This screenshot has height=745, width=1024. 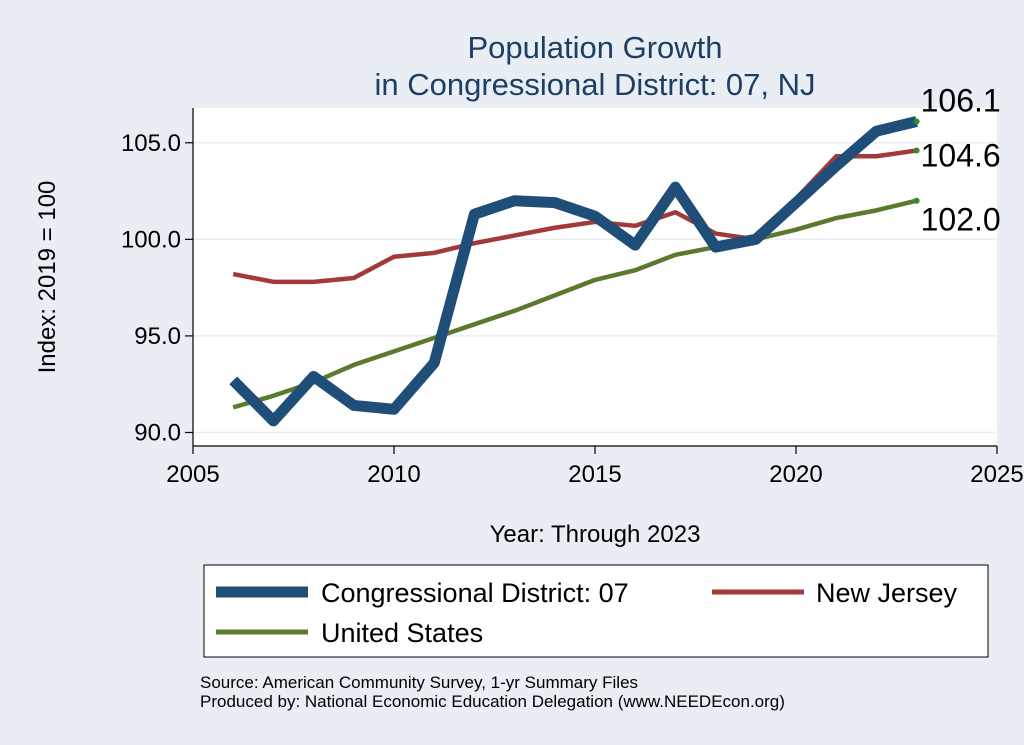 I want to click on y-tick-label: 105.0, so click(x=151, y=143).